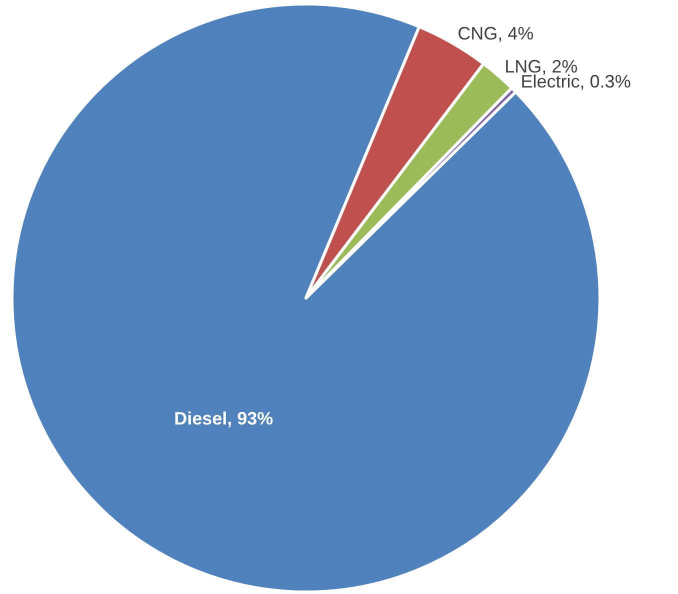 This screenshot has width=678, height=594. What do you see at coordinates (496, 33) in the screenshot?
I see `slice-label: CNG, 4%` at bounding box center [496, 33].